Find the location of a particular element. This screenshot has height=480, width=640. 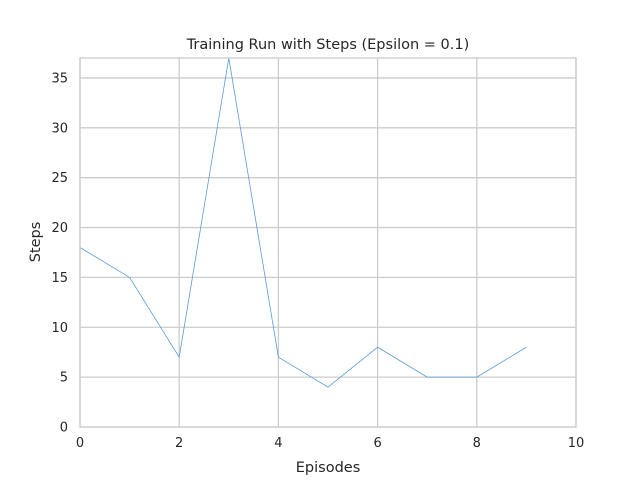

y-tick-label: 25 is located at coordinates (59, 178).